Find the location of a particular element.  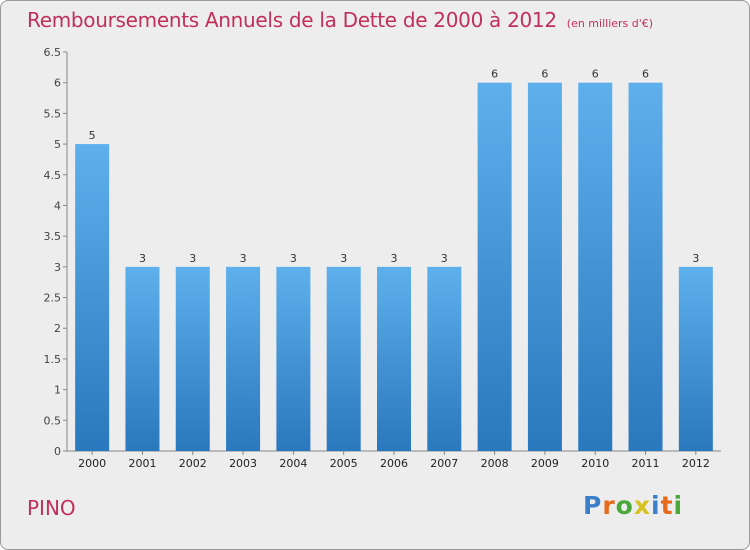

bar-2011 is located at coordinates (645, 266).